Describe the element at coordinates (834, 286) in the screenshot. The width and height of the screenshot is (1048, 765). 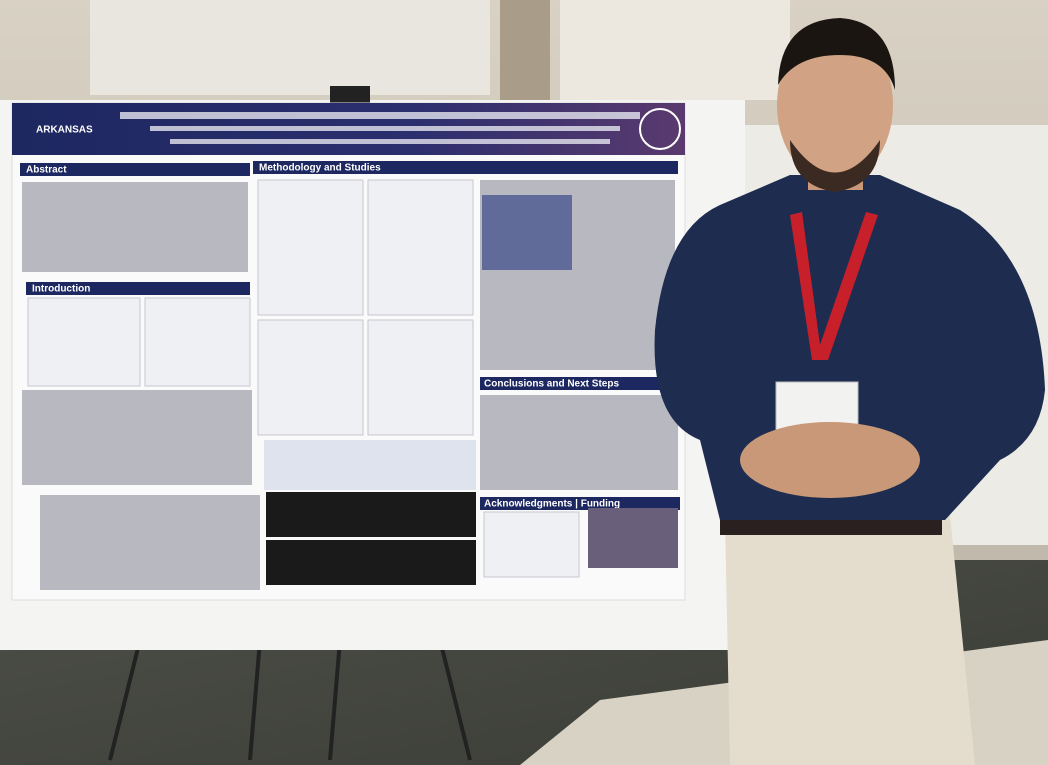
I see `lanyard` at that location.